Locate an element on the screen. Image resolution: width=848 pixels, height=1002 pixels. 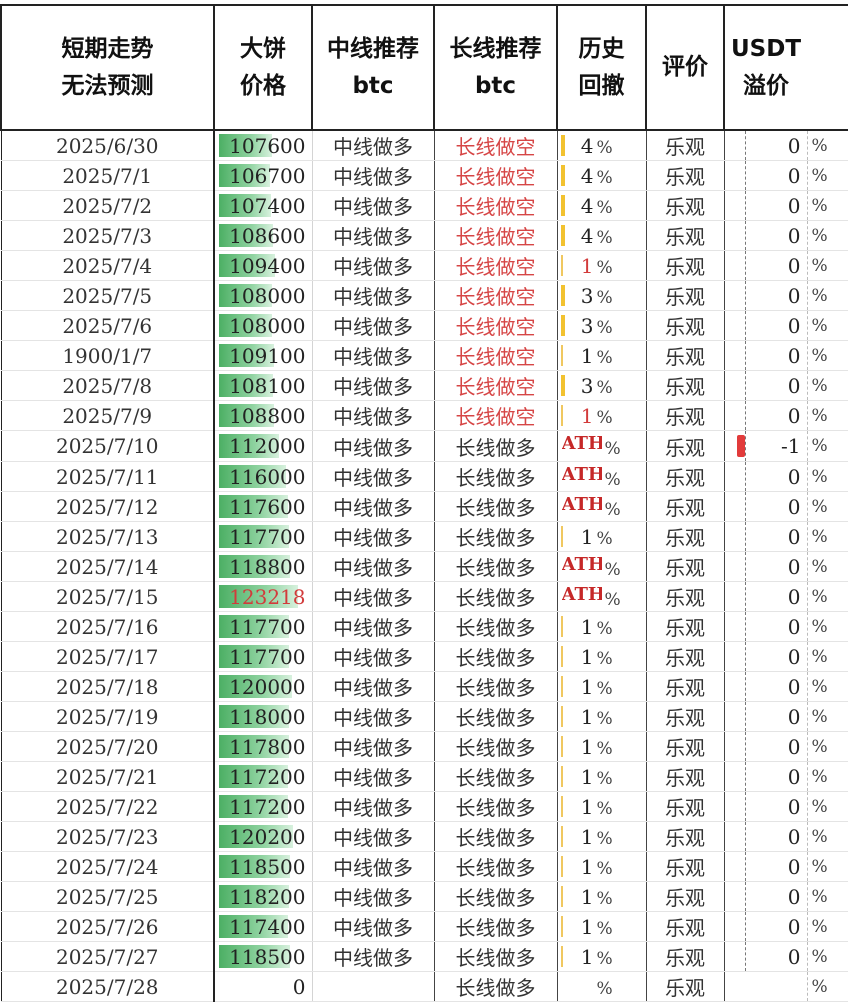
header-eval: 评价 is located at coordinates (685, 67).